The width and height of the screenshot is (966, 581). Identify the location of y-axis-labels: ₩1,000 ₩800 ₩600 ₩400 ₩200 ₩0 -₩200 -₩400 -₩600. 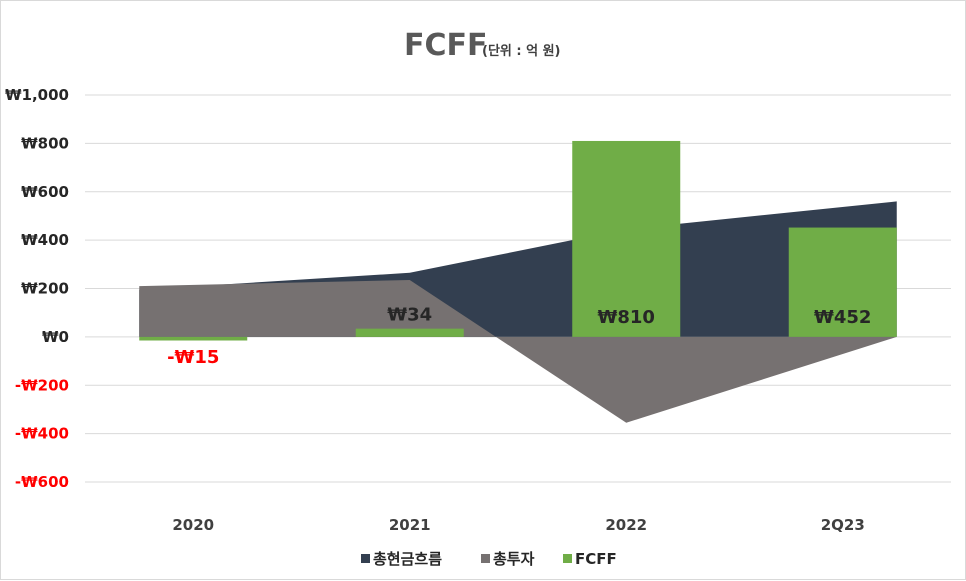
(37, 288).